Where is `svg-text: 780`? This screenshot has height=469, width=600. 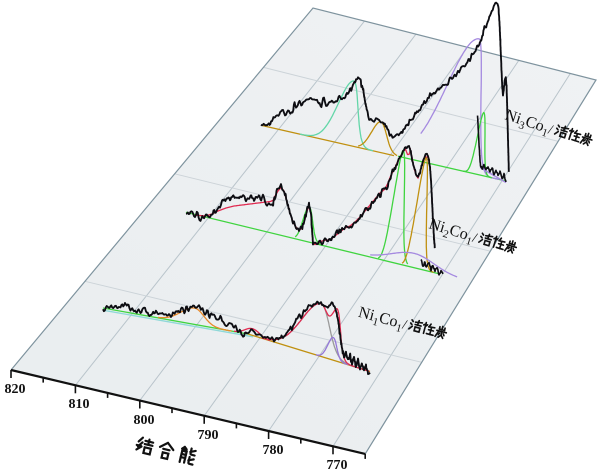
svg-text: 780 is located at coordinates (273, 450).